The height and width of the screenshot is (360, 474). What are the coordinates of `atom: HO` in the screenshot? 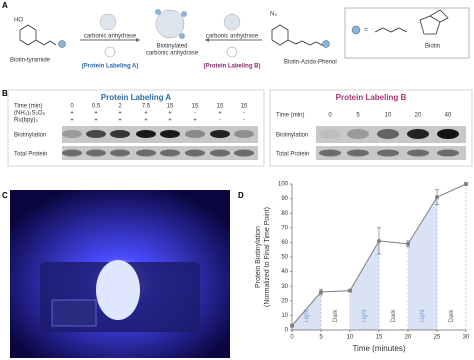 It's located at (18, 21).